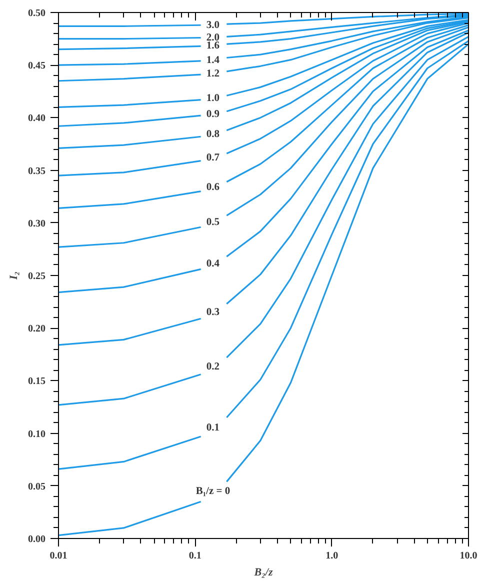 Image resolution: width=482 pixels, height=581 pixels. What do you see at coordinates (263, 572) in the screenshot?
I see `x-axis-title: B₂/z` at bounding box center [263, 572].